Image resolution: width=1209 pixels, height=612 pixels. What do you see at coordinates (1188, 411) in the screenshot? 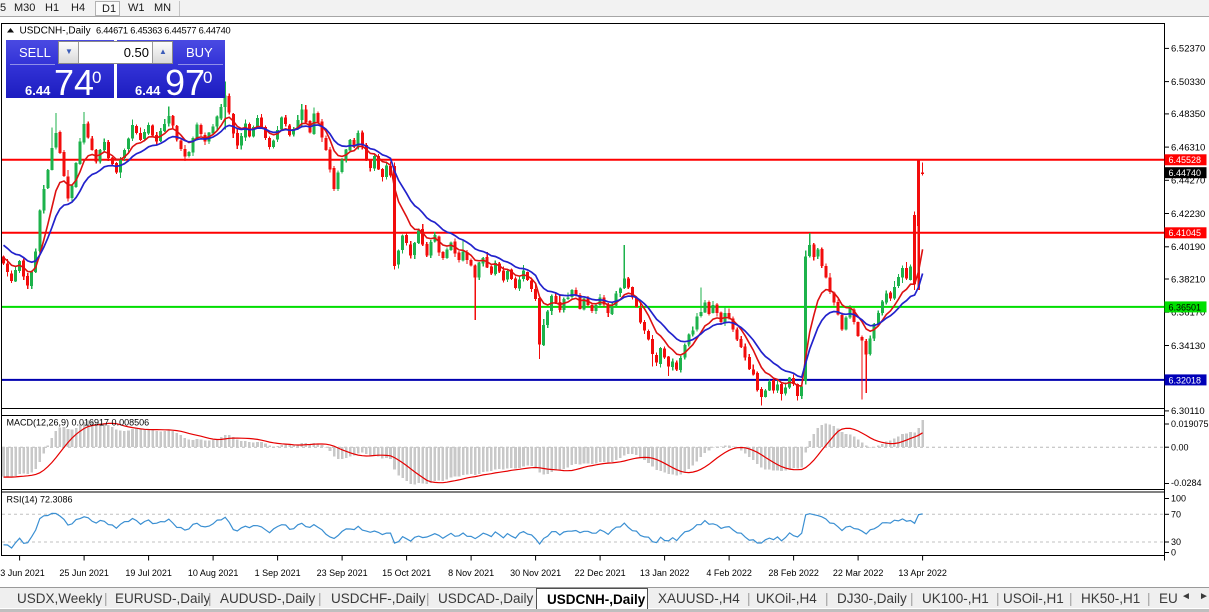
I see `svg-text: 6.30110` at bounding box center [1188, 411].